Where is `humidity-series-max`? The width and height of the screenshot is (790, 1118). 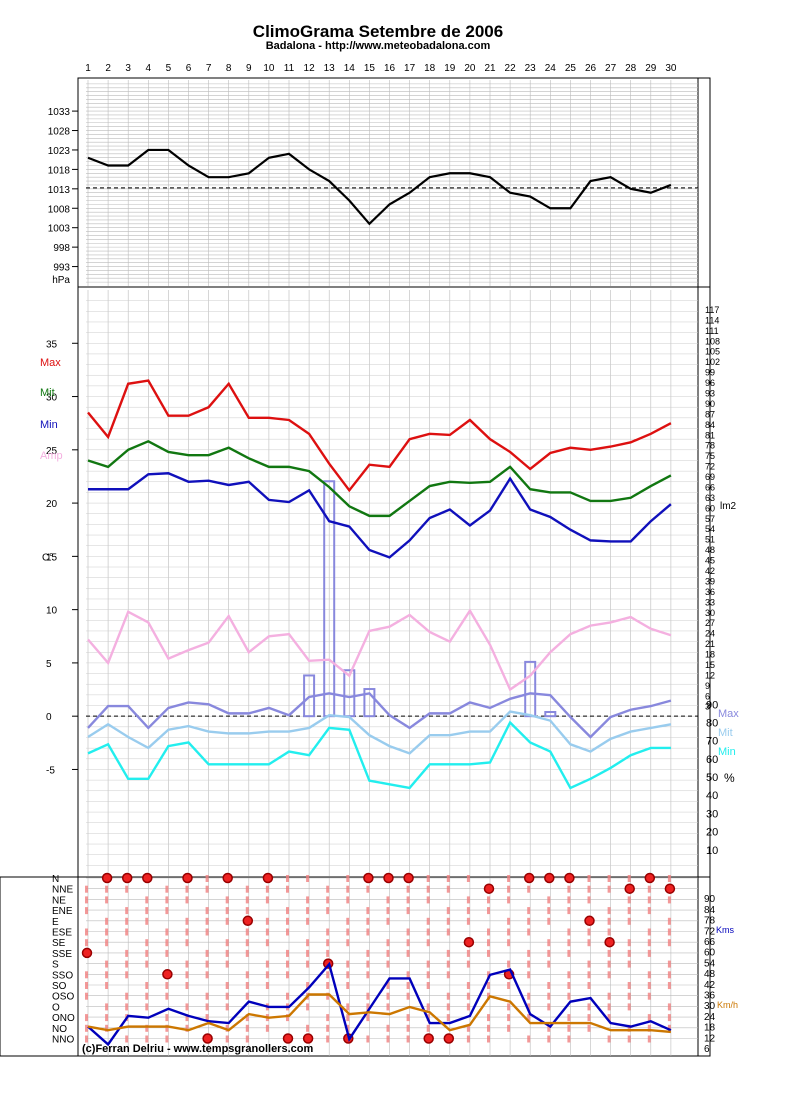 humidity-series-max is located at coordinates (379, 715).